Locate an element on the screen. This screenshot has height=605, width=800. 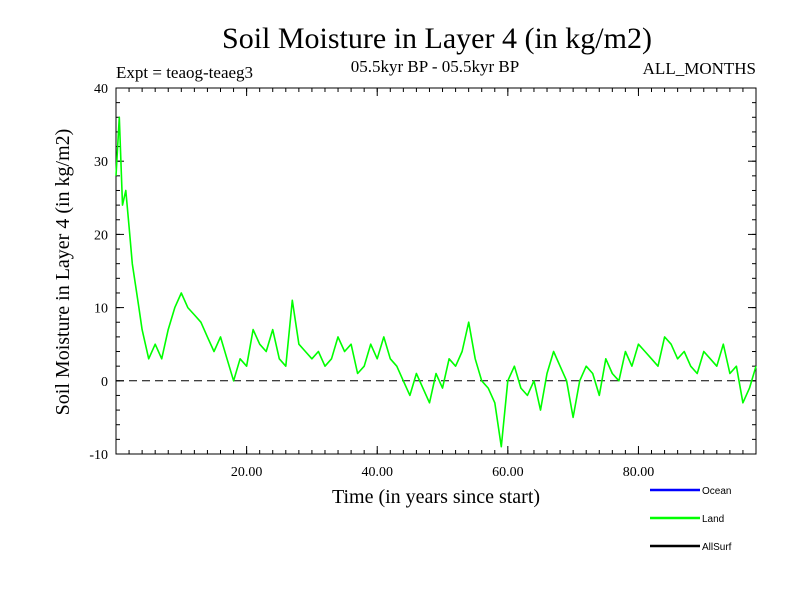
y-axis-label: Soil Moisture in Layer 4 (in kg/m2) is located at coordinates (63, 272).